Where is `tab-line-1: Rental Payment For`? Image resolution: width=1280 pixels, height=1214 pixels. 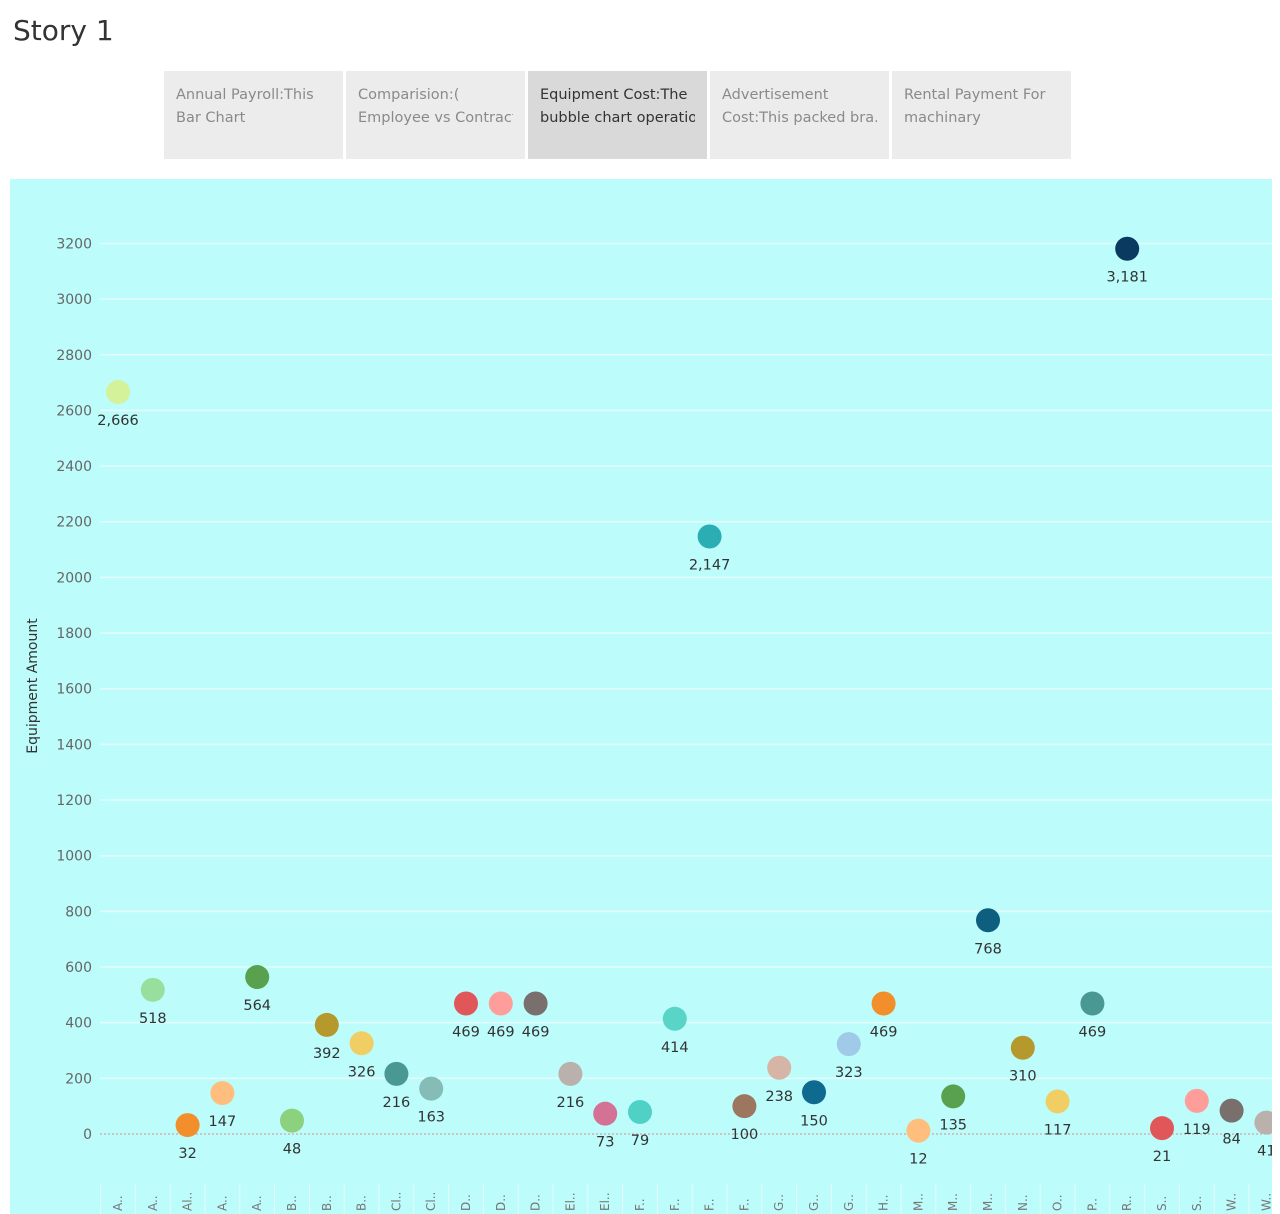 tab-line-1: Rental Payment For is located at coordinates (975, 95).